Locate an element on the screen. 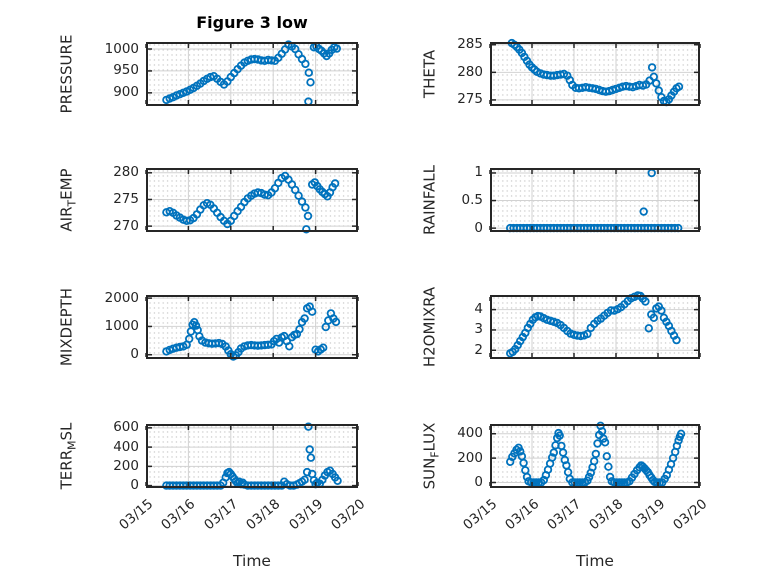 This screenshot has width=778, height=583. subplot-pressure: PRESSURE 900 950 1000 is located at coordinates (208, 74).